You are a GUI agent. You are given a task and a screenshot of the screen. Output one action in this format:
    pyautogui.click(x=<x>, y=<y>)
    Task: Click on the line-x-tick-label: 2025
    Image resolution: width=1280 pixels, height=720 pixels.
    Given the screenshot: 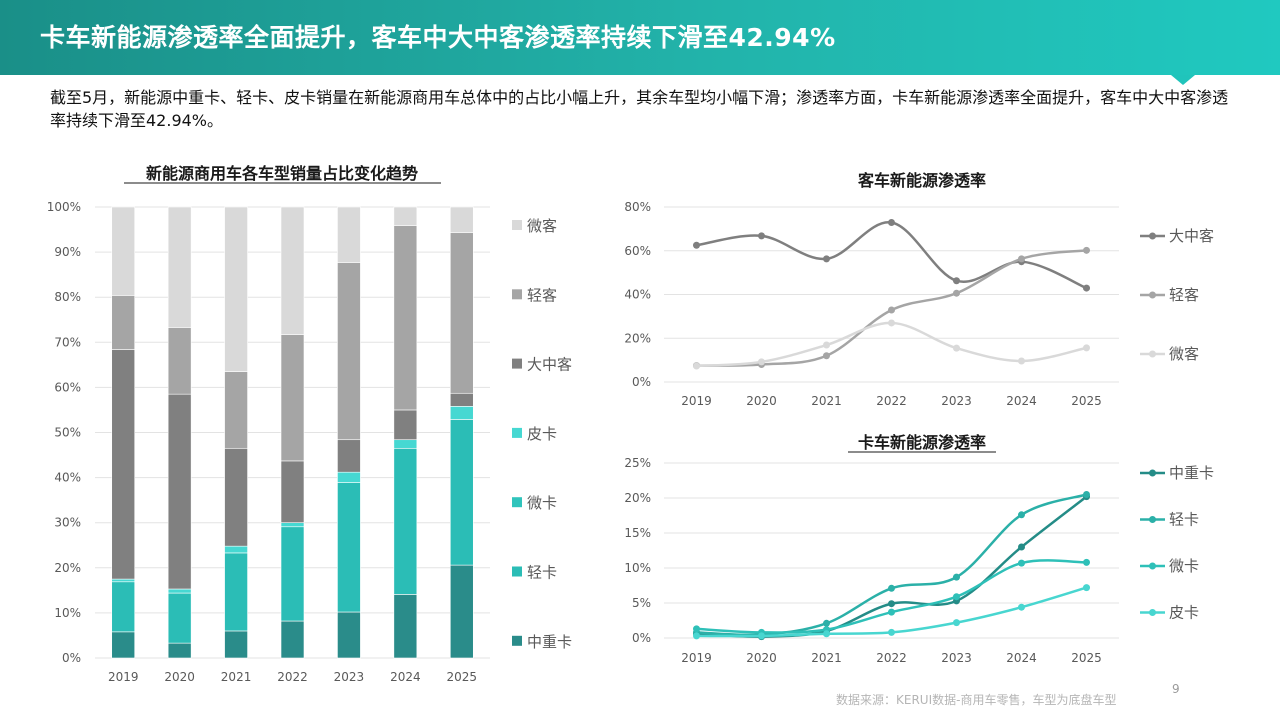 What is the action you would take?
    pyautogui.click(x=1086, y=658)
    